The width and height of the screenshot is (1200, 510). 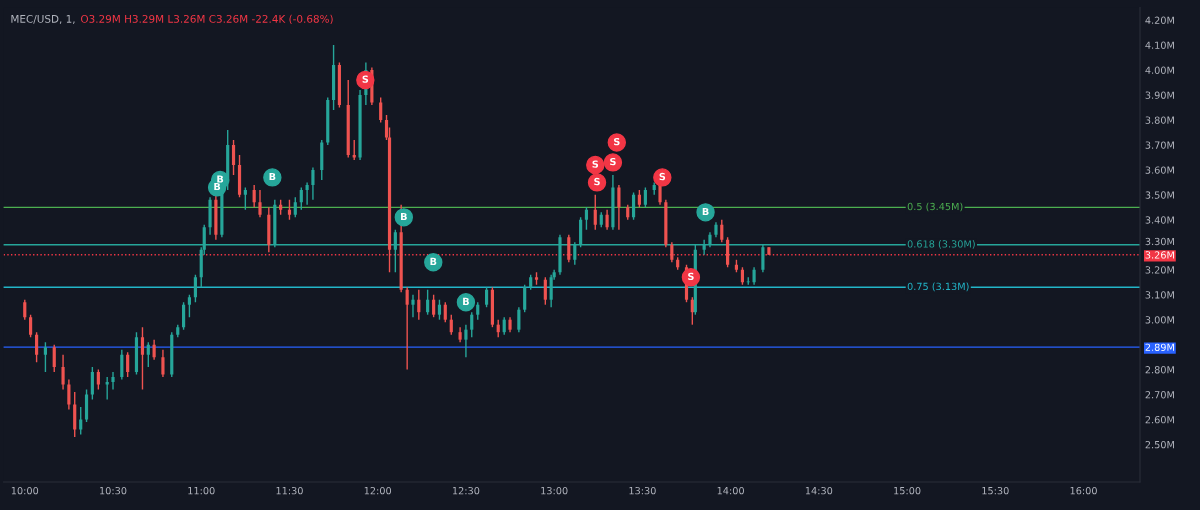 I want to click on y-tick-label: 2.50M, so click(x=1159, y=444).